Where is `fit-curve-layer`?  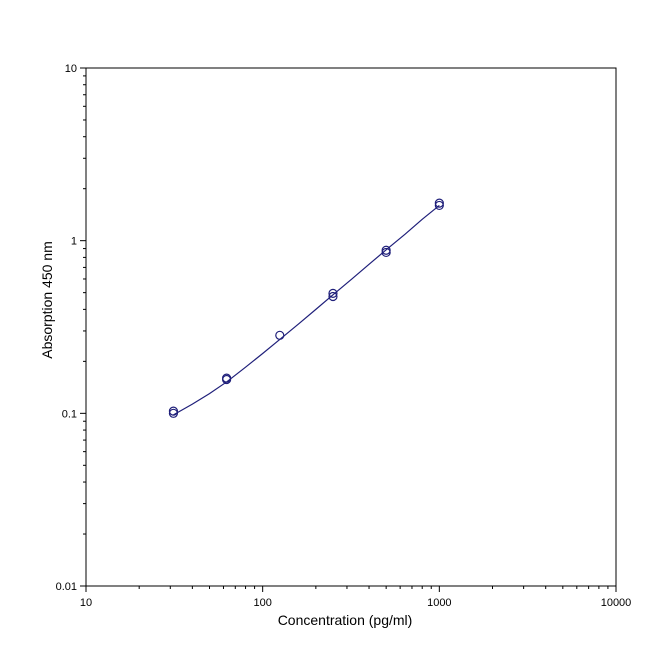
fit-curve-layer is located at coordinates (306, 310).